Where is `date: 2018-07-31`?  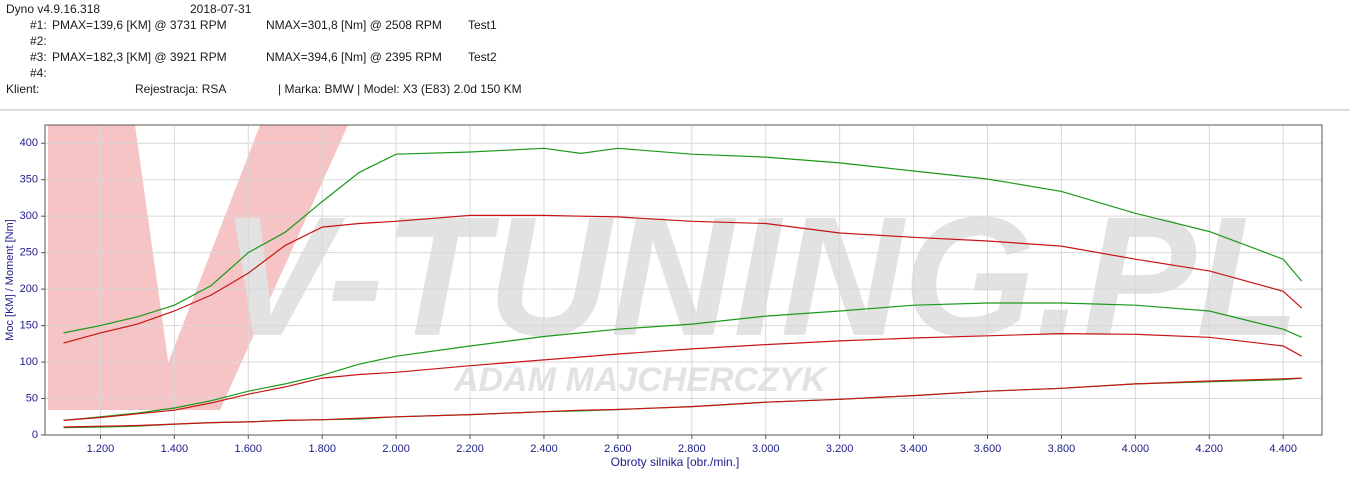 date: 2018-07-31 is located at coordinates (221, 9).